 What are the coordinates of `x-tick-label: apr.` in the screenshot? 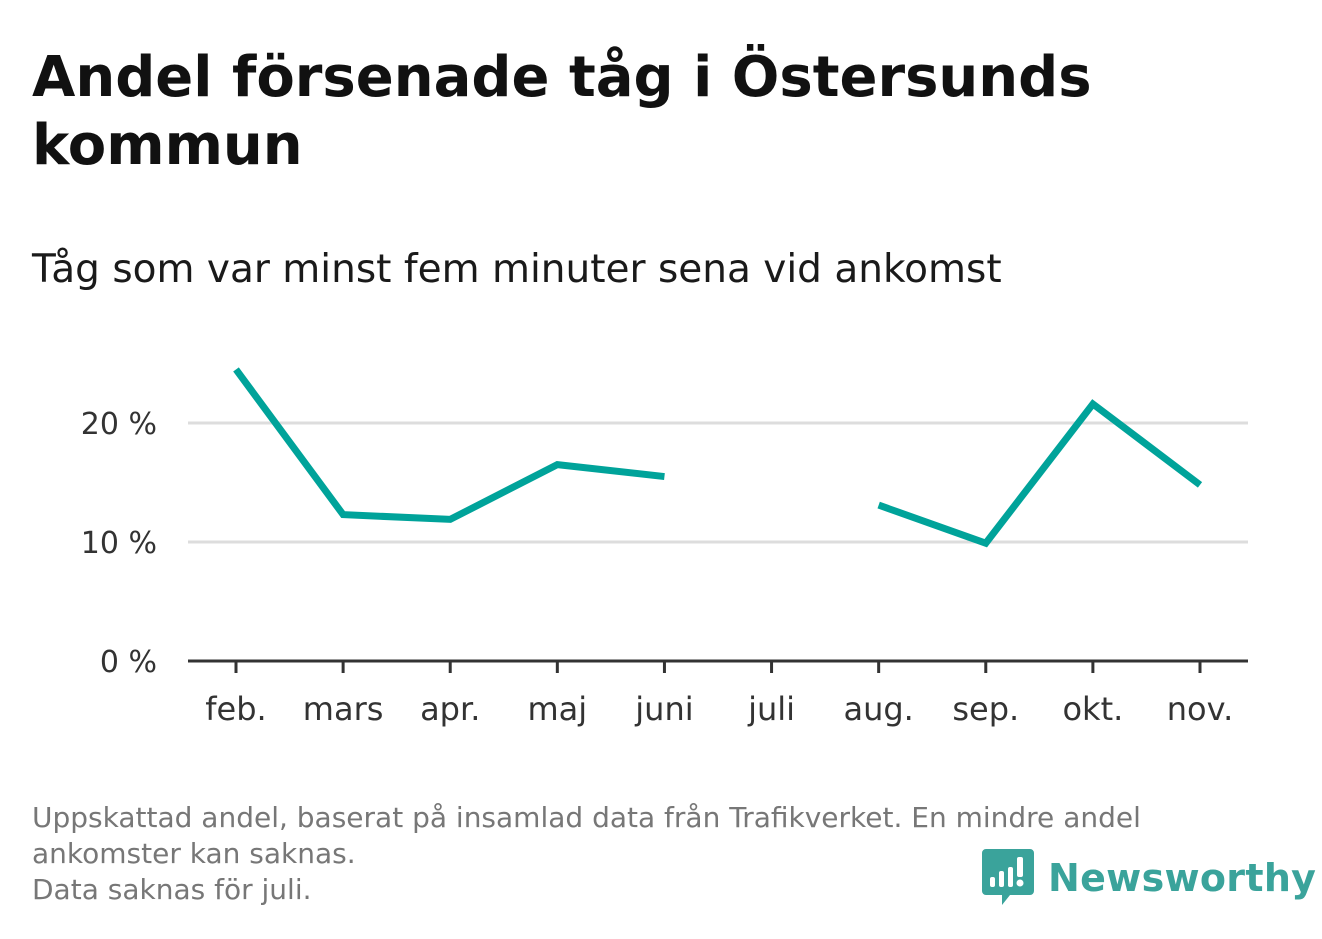 It's located at (450, 709).